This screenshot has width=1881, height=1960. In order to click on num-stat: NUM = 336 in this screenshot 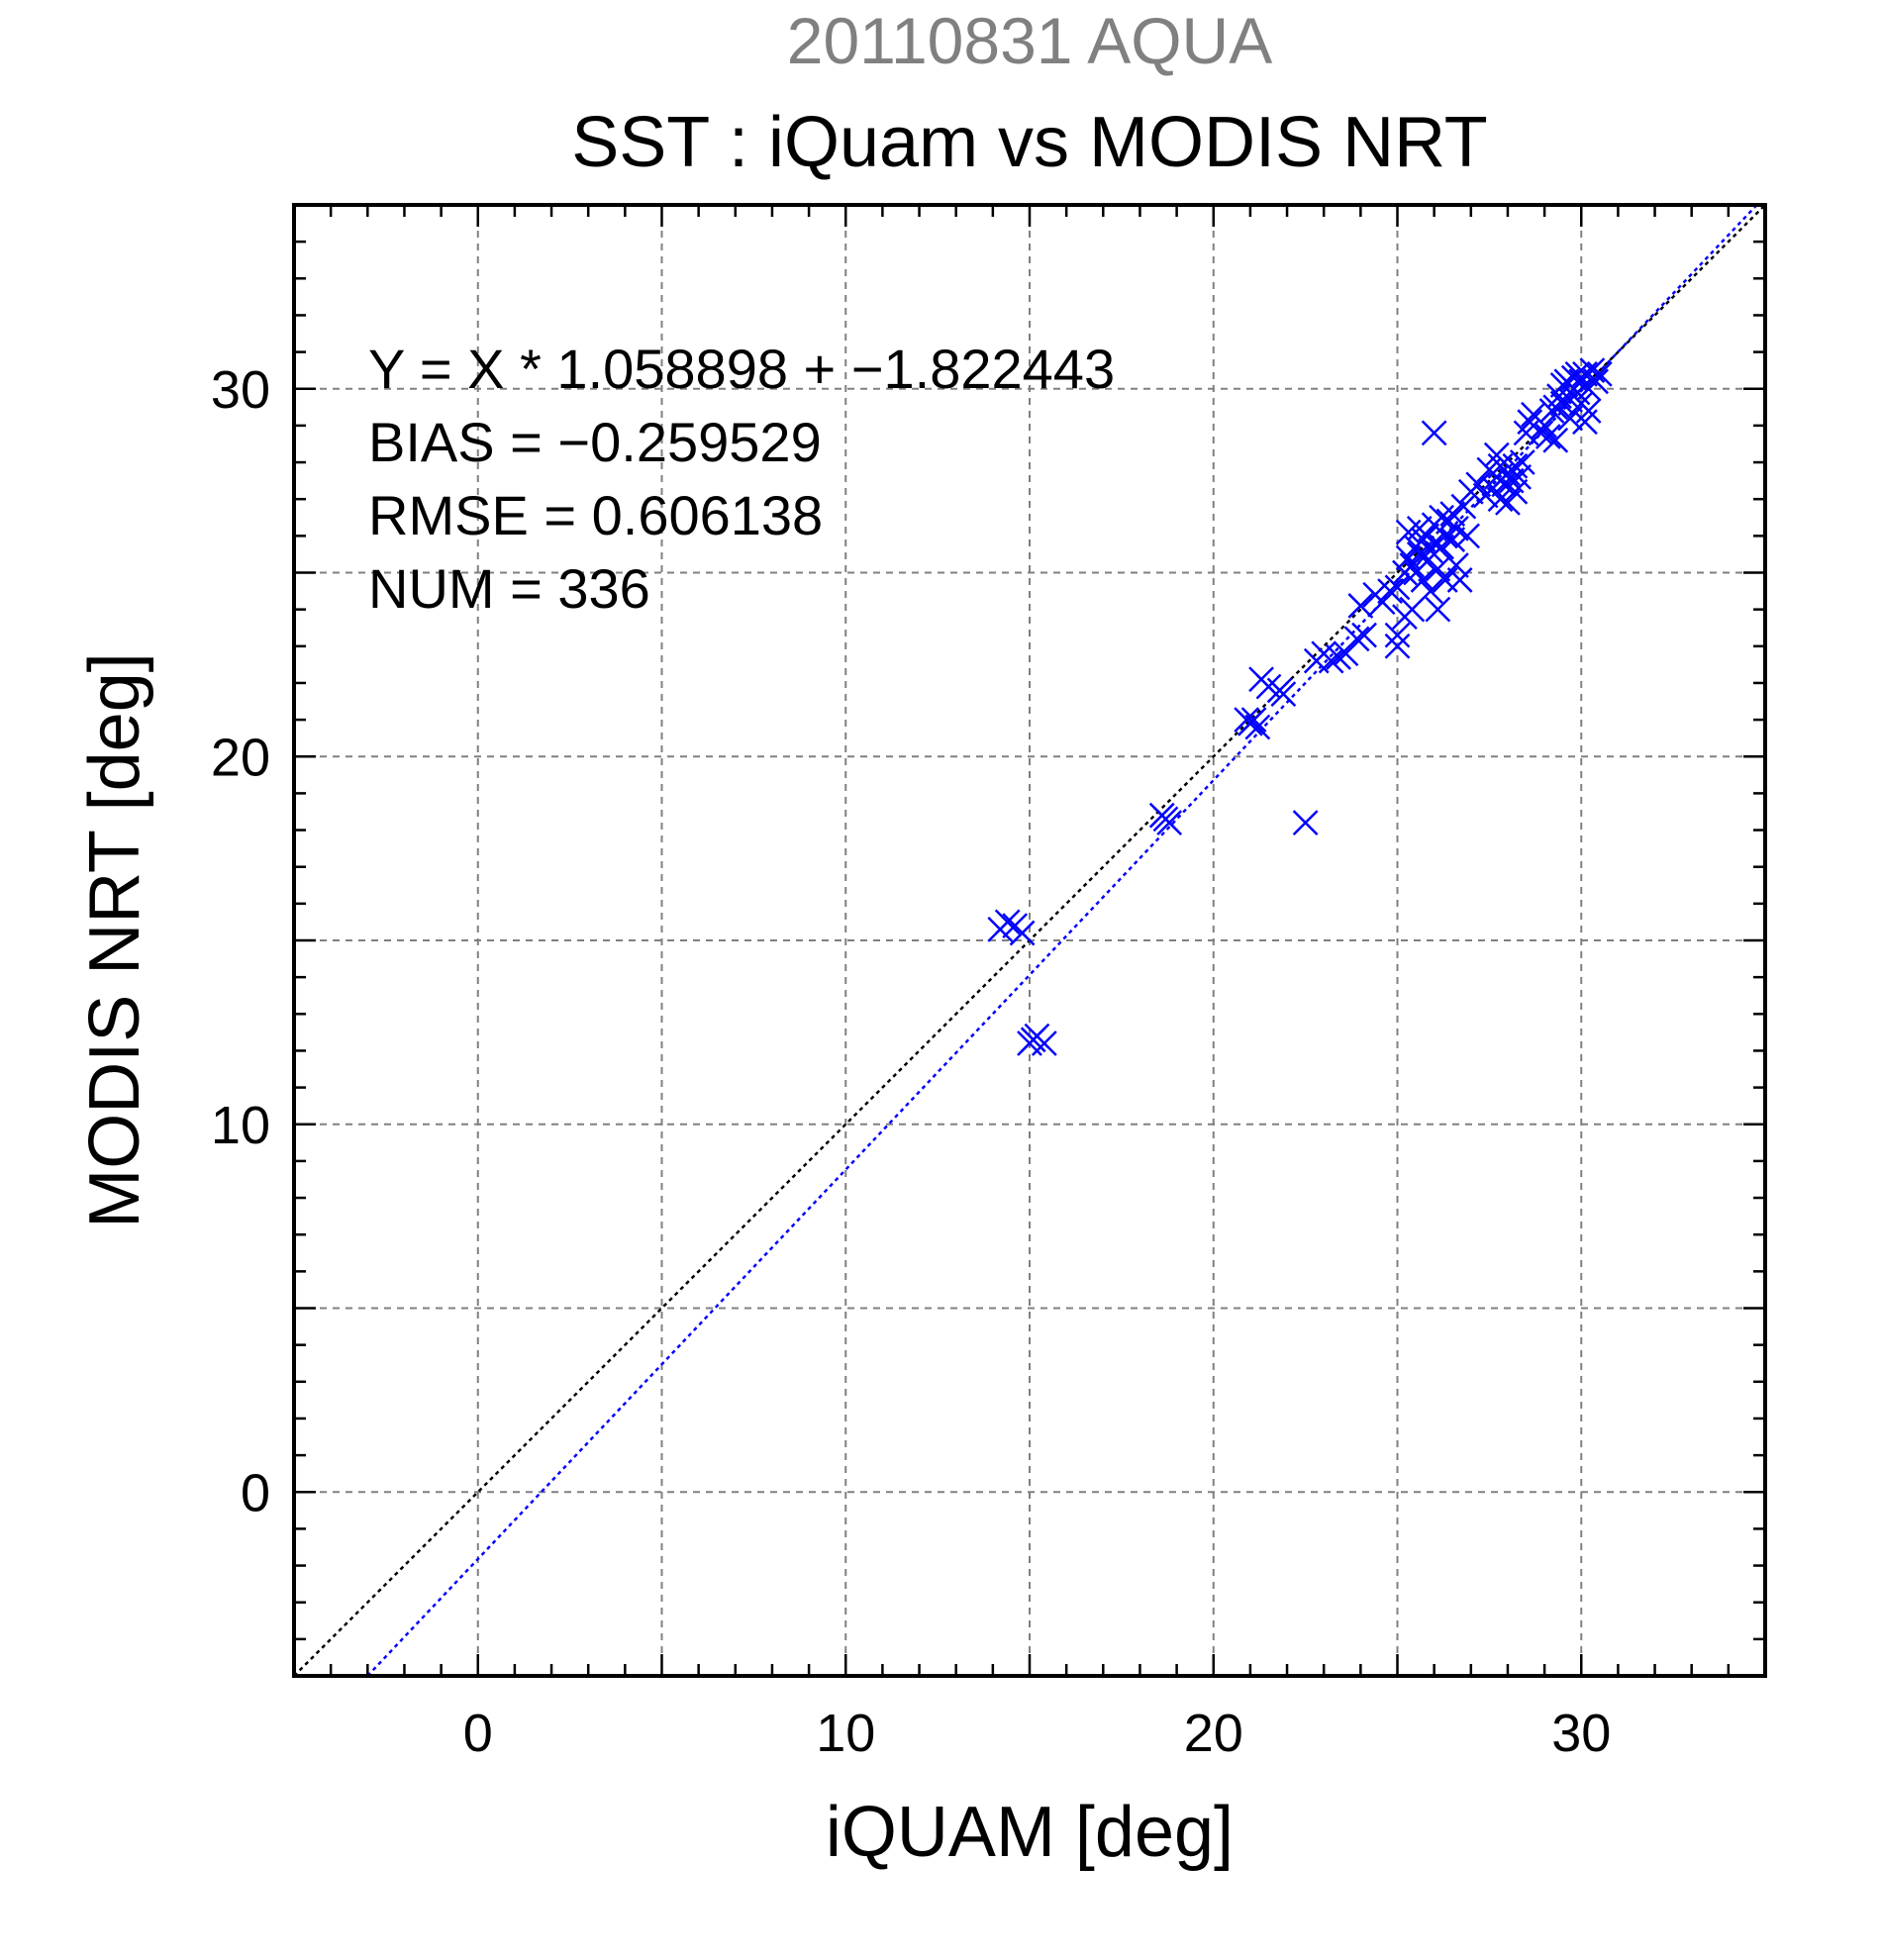, I will do `click(509, 588)`.